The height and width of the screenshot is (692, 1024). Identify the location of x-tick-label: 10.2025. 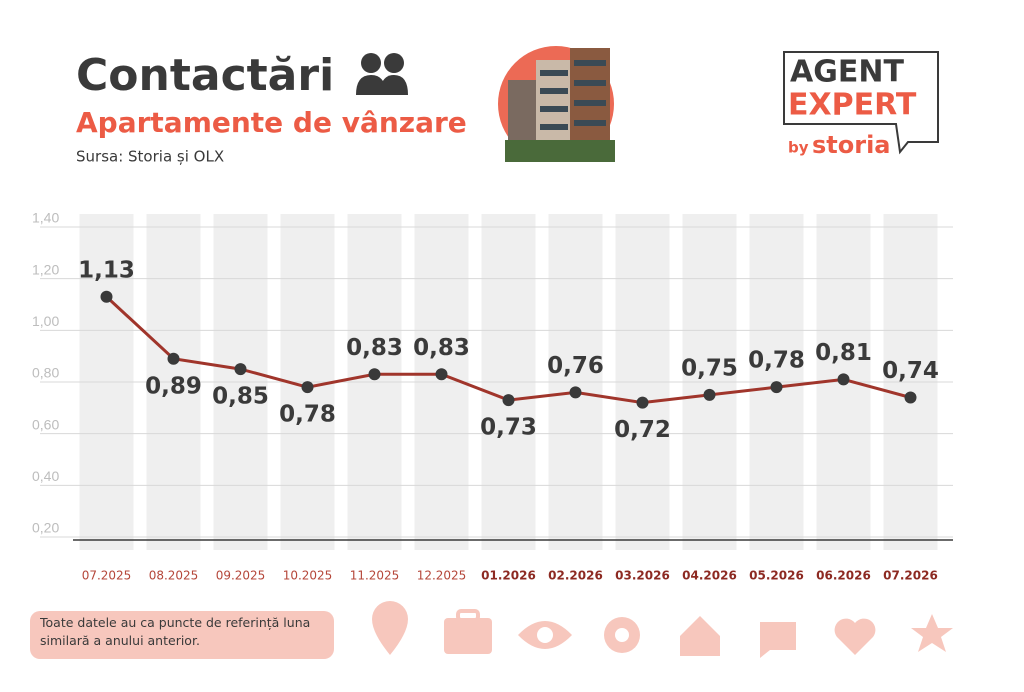
(308, 576).